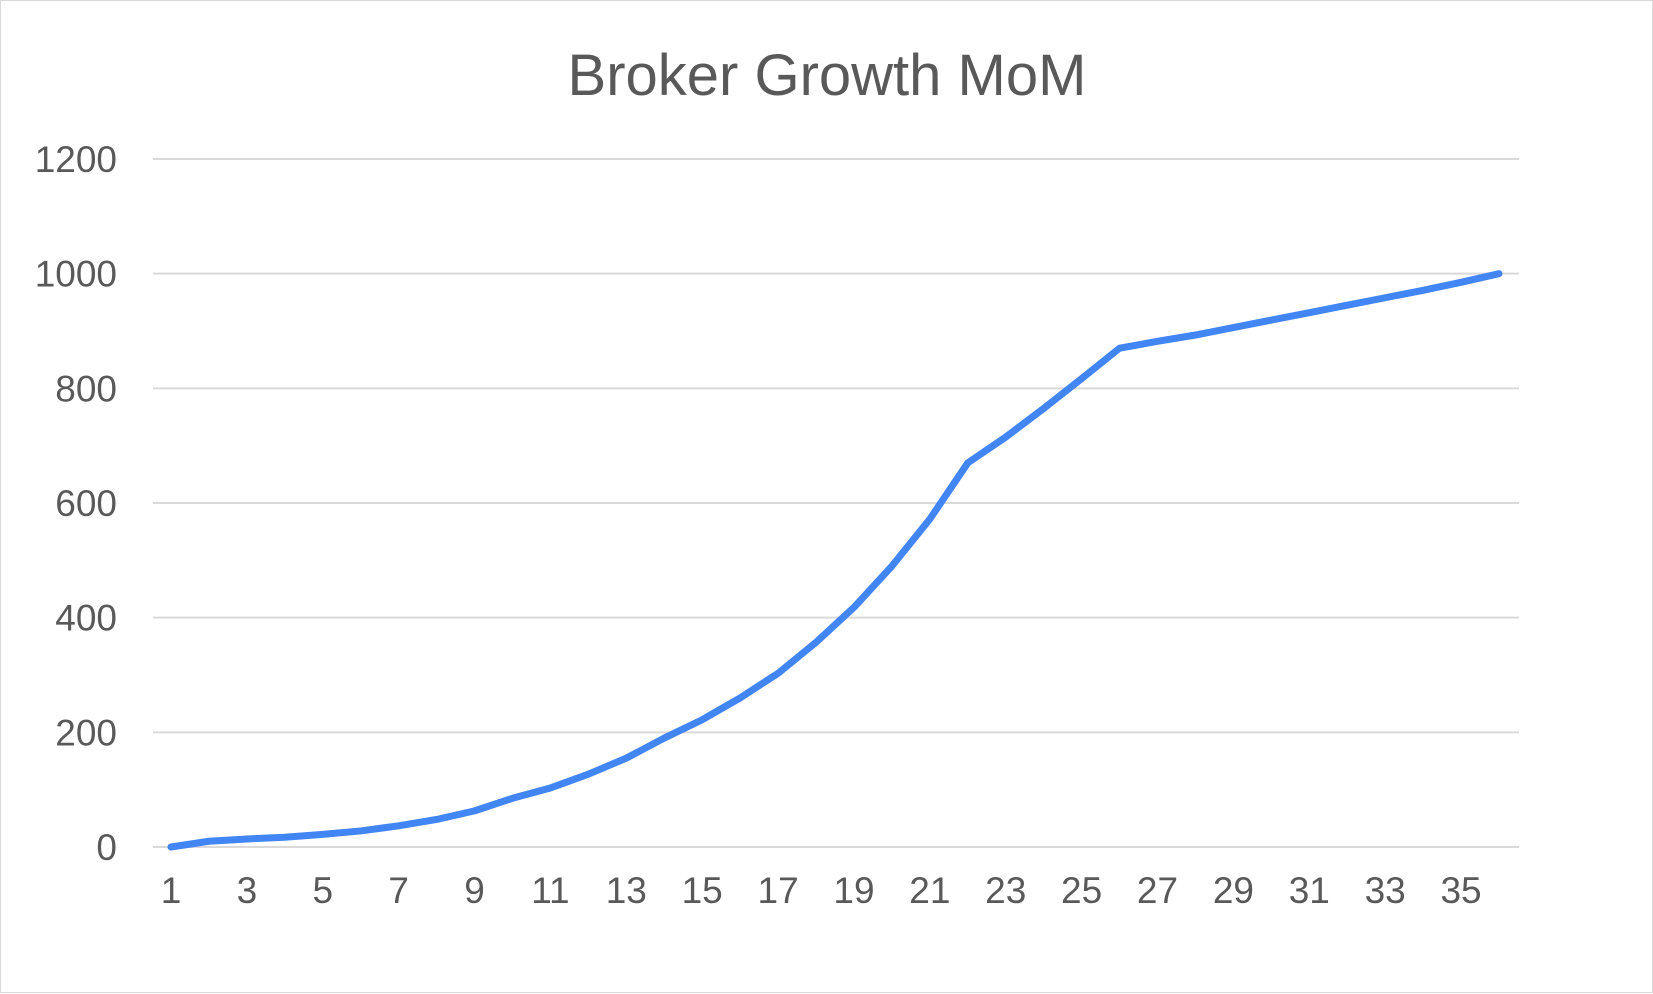 This screenshot has height=994, width=1653. Describe the element at coordinates (398, 890) in the screenshot. I see `x-tick-label: 7` at that location.